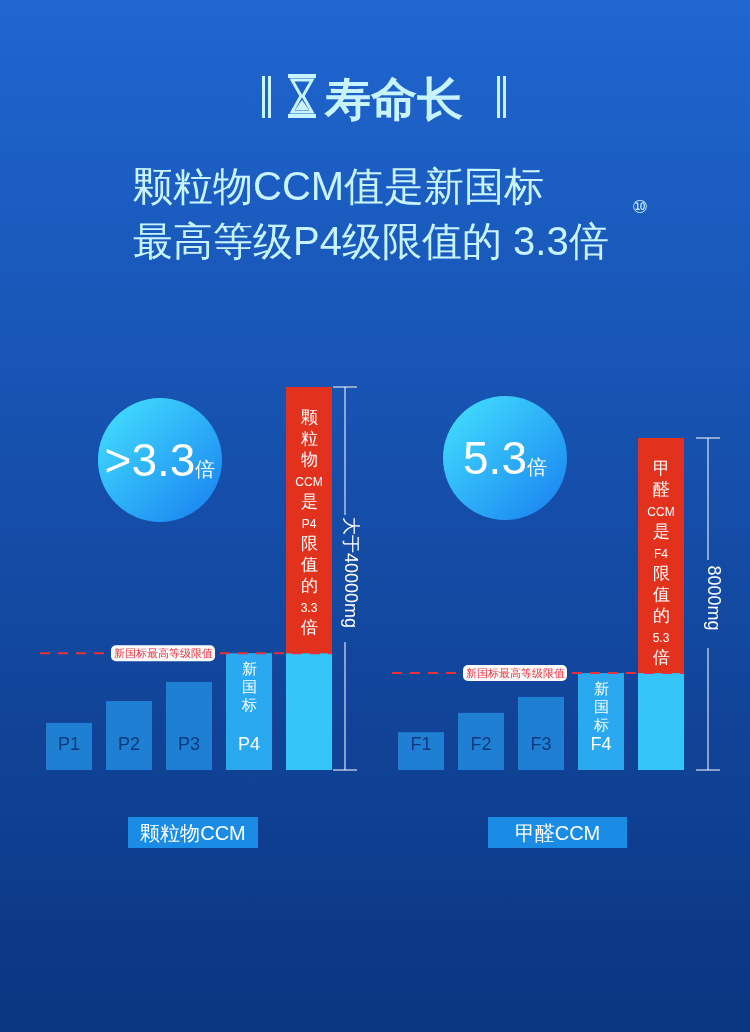 This screenshot has width=750, height=1032. What do you see at coordinates (505, 458) in the screenshot?
I see `annotation: 5.3倍` at bounding box center [505, 458].